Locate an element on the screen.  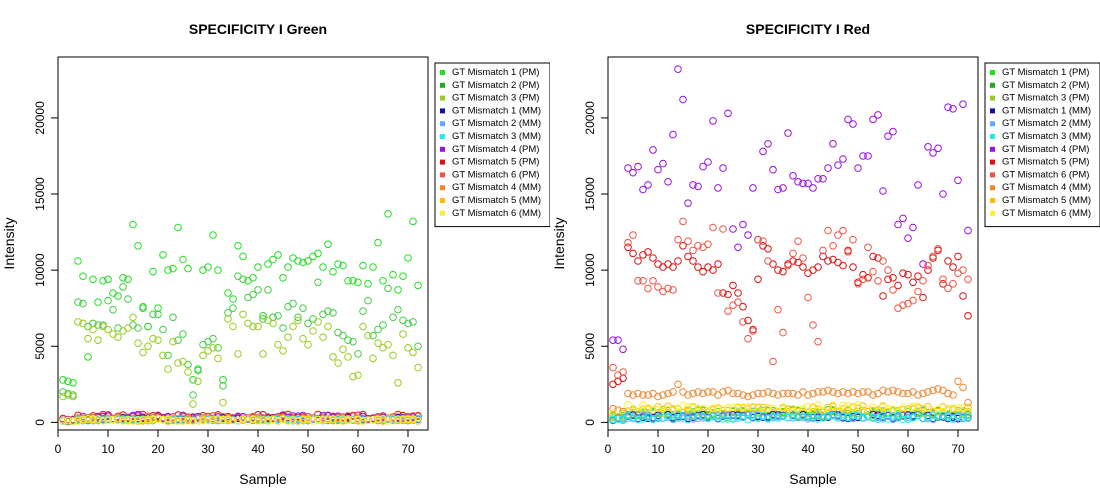
data-points is located at coordinates (240, 318).